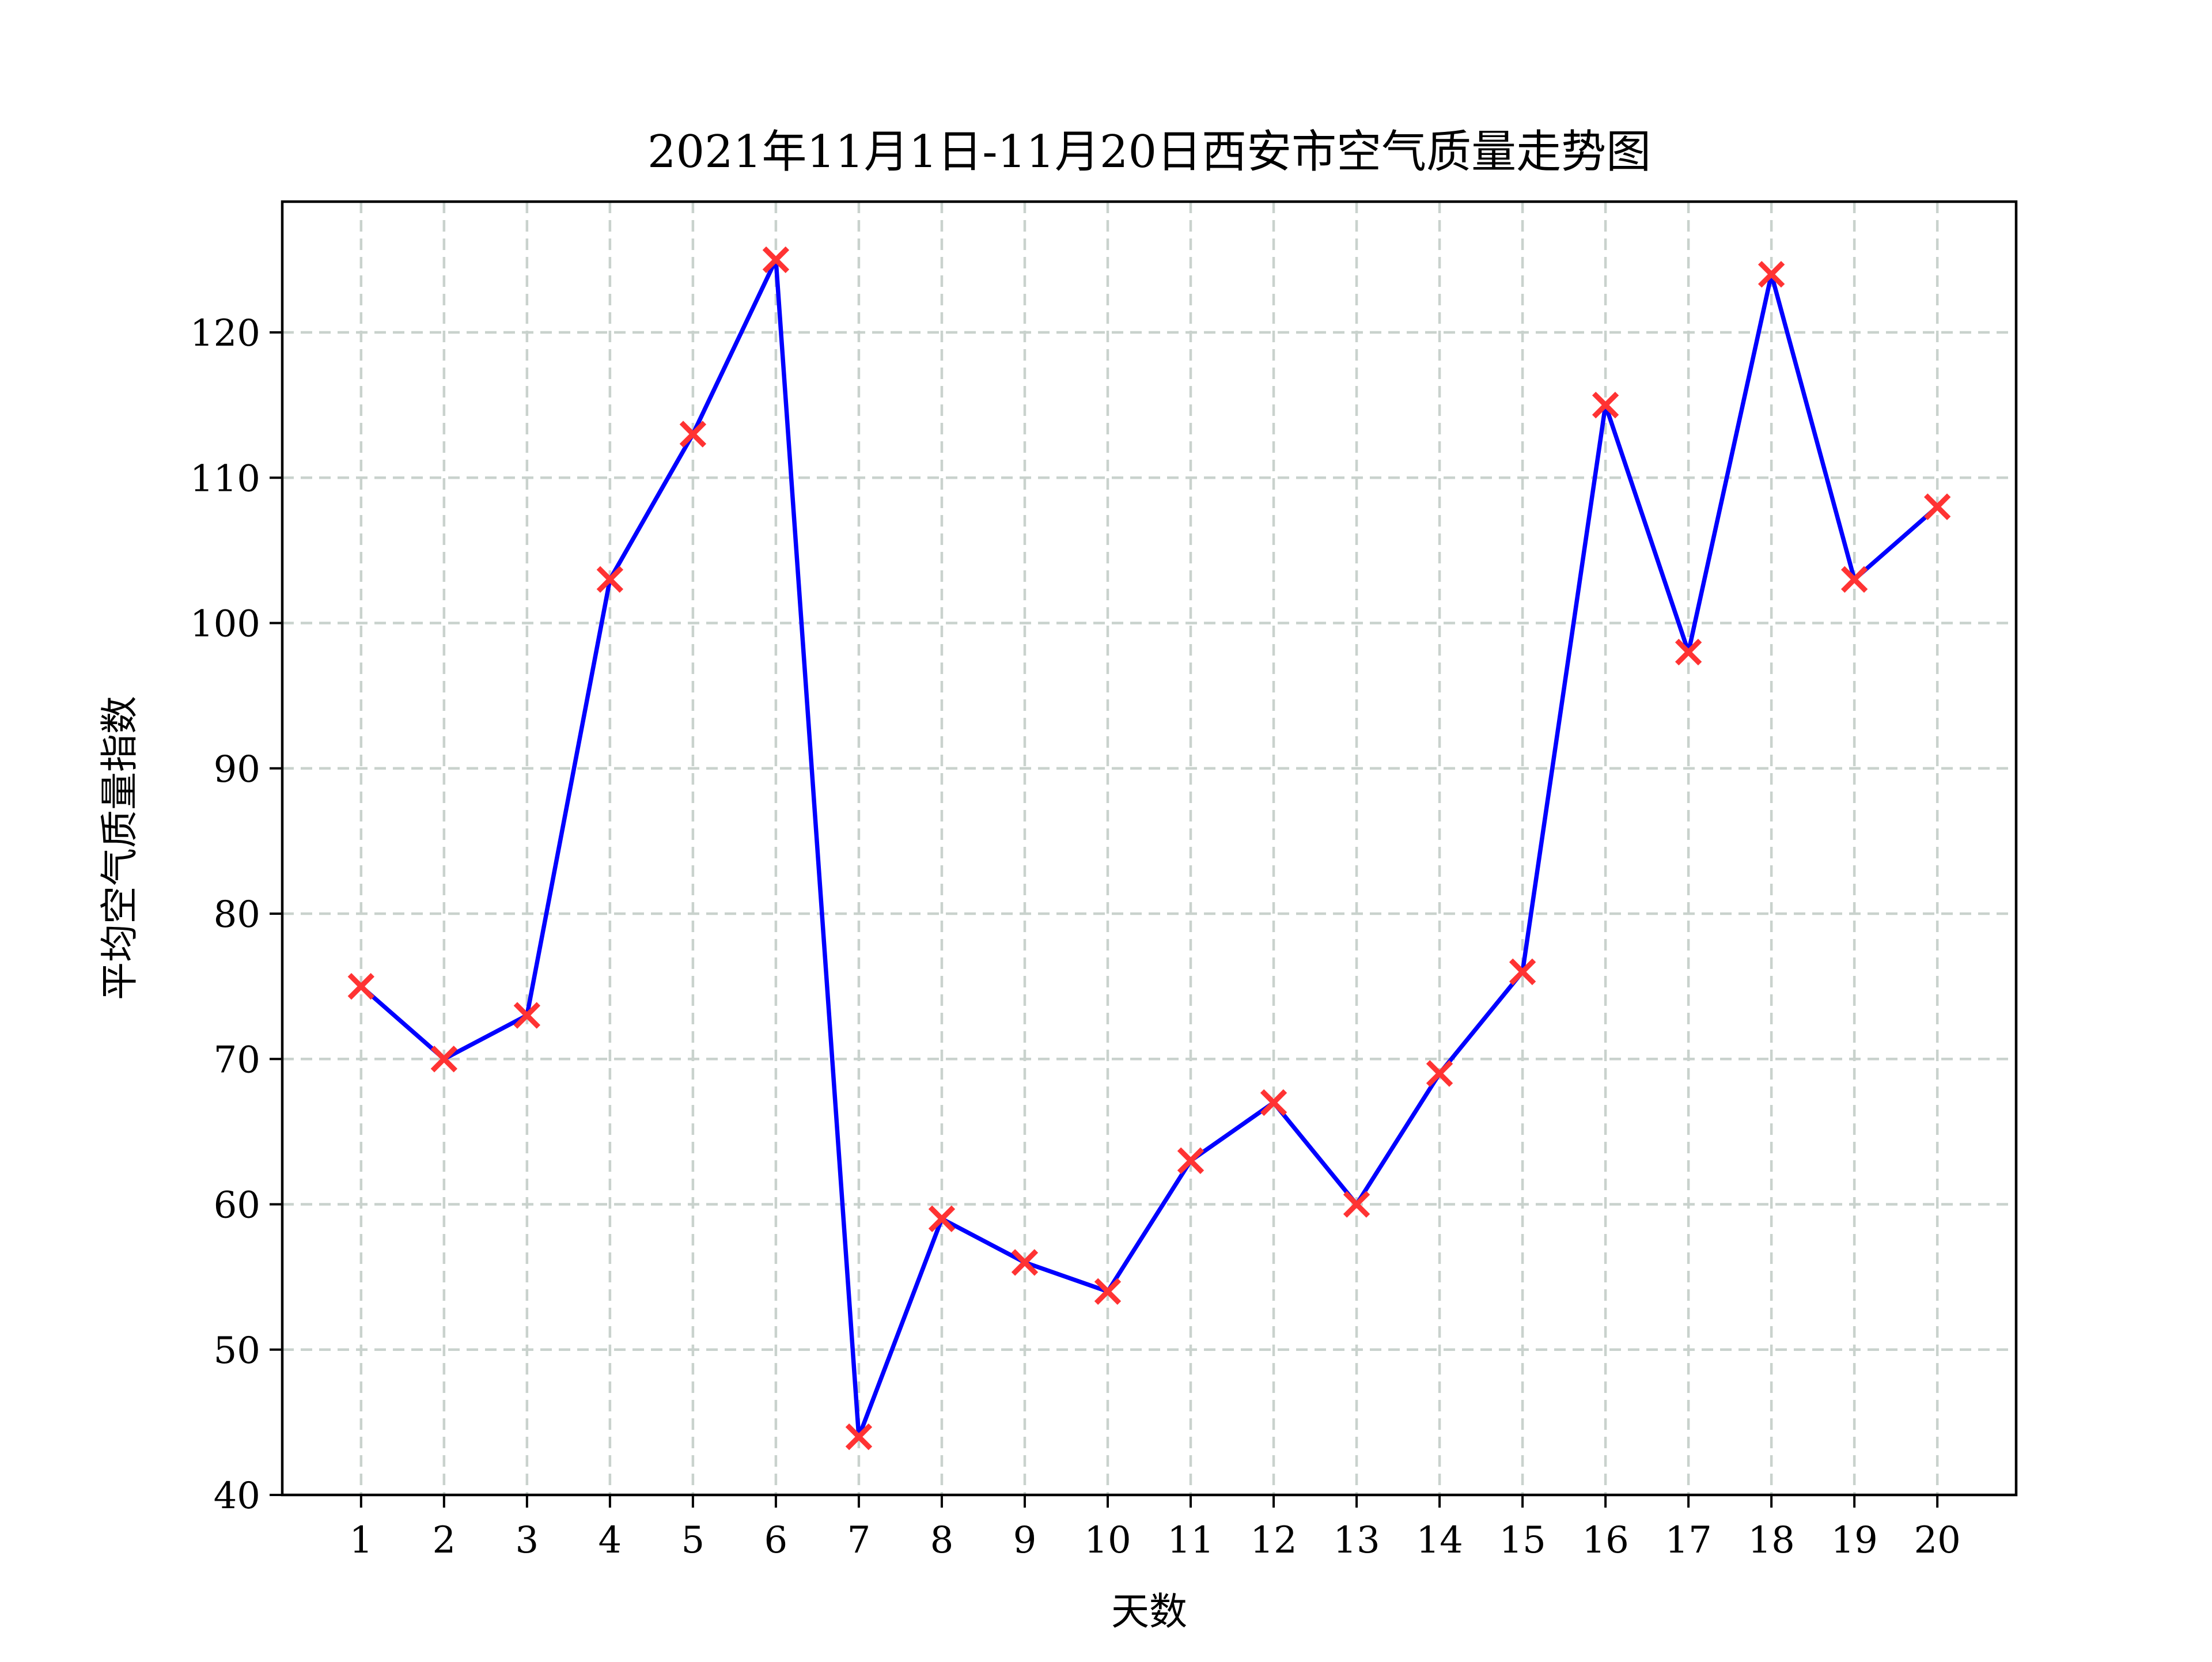 This screenshot has height=1662, width=2212. Describe the element at coordinates (1356, 1540) in the screenshot. I see `x-tick-label: 13` at that location.